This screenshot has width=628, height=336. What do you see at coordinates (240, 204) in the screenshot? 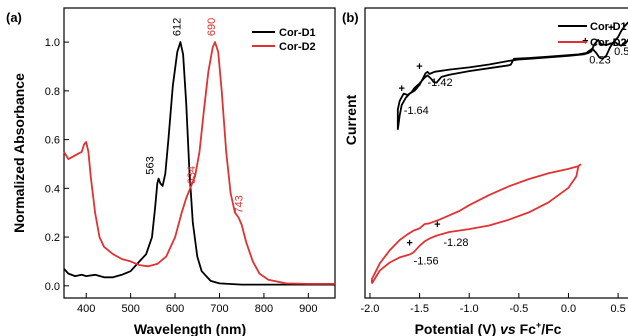
I see `peak-label-743: 743` at bounding box center [240, 204].